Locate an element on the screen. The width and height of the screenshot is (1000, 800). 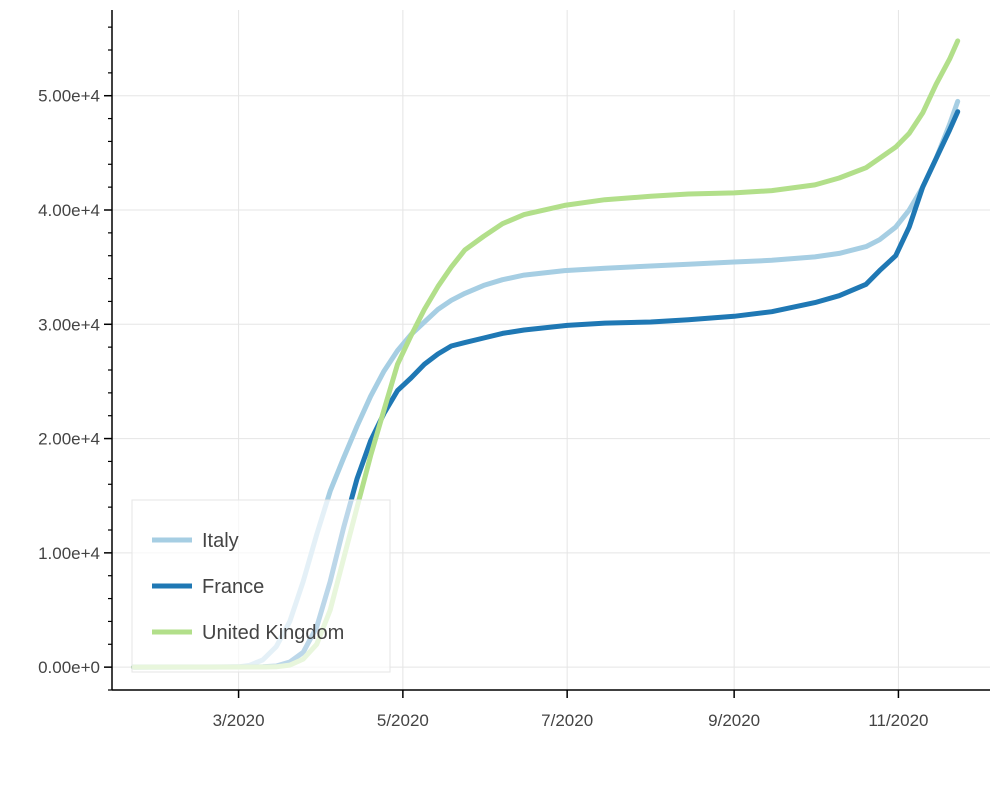
x-tick-label: 5/2020 is located at coordinates (403, 720).